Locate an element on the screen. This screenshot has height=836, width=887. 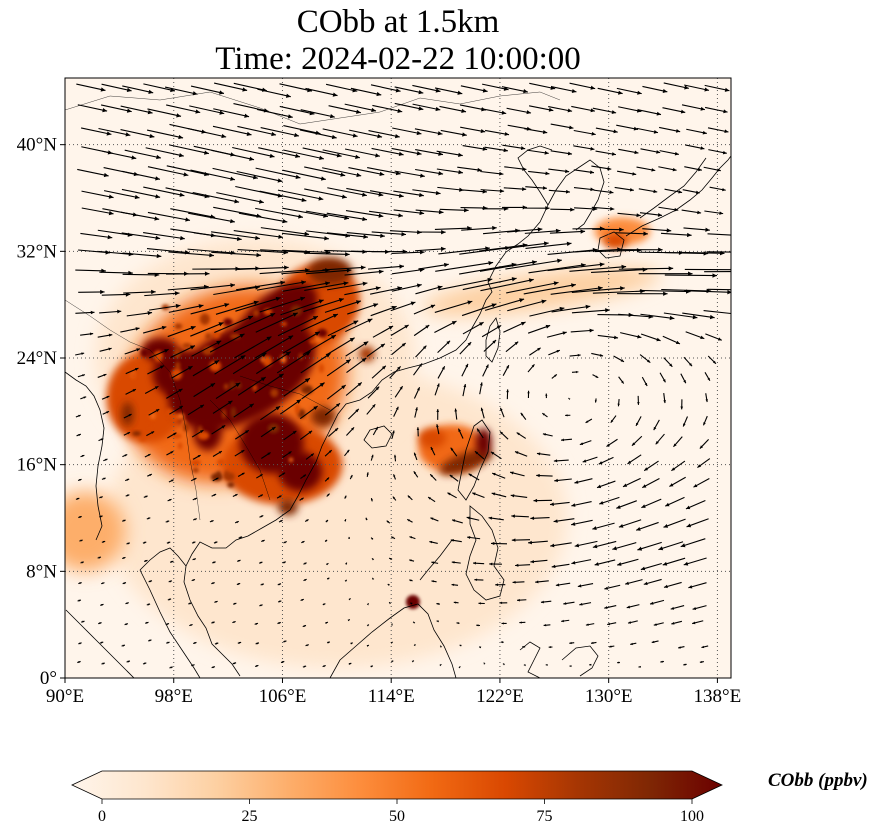
coastline-borneo is located at coordinates (393, 640).